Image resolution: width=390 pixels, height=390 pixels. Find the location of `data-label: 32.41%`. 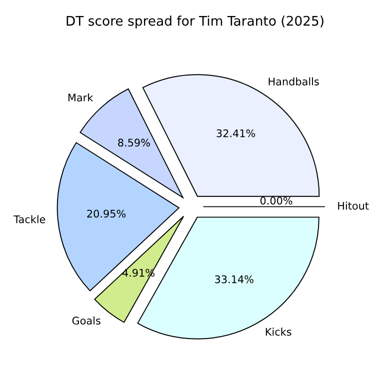

data-label: 32.41% is located at coordinates (236, 133).